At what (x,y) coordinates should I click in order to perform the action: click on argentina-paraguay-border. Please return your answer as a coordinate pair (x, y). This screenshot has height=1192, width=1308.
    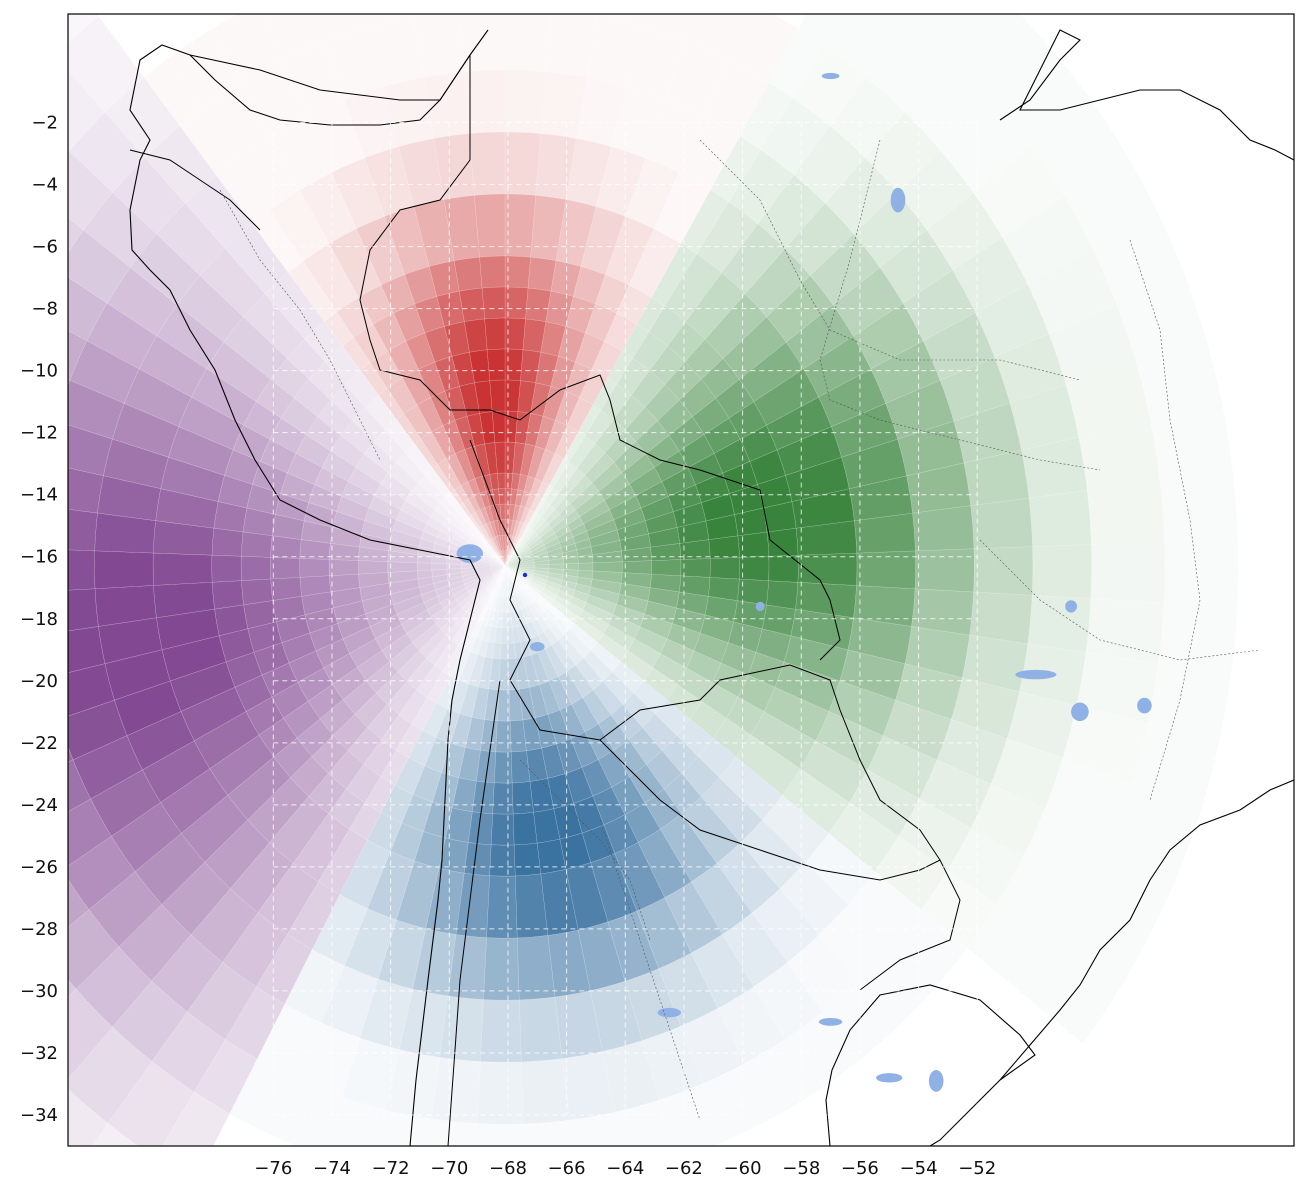
    Looking at the image, I should click on (780, 865).